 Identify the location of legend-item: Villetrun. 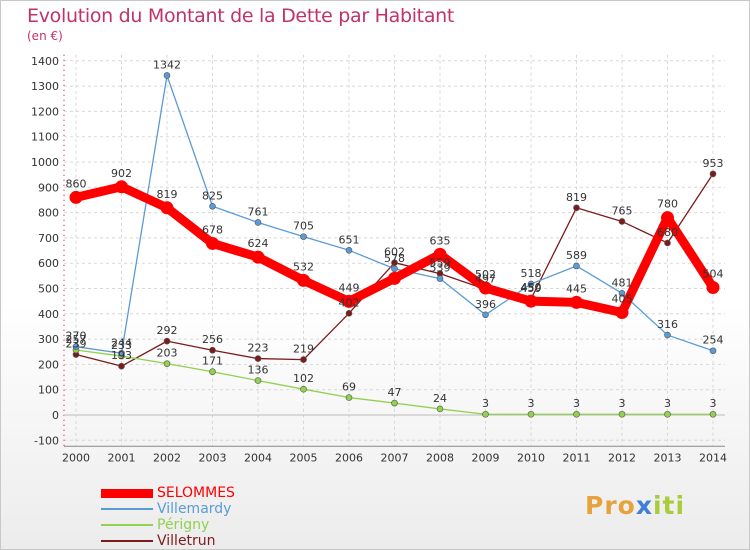
(168, 541).